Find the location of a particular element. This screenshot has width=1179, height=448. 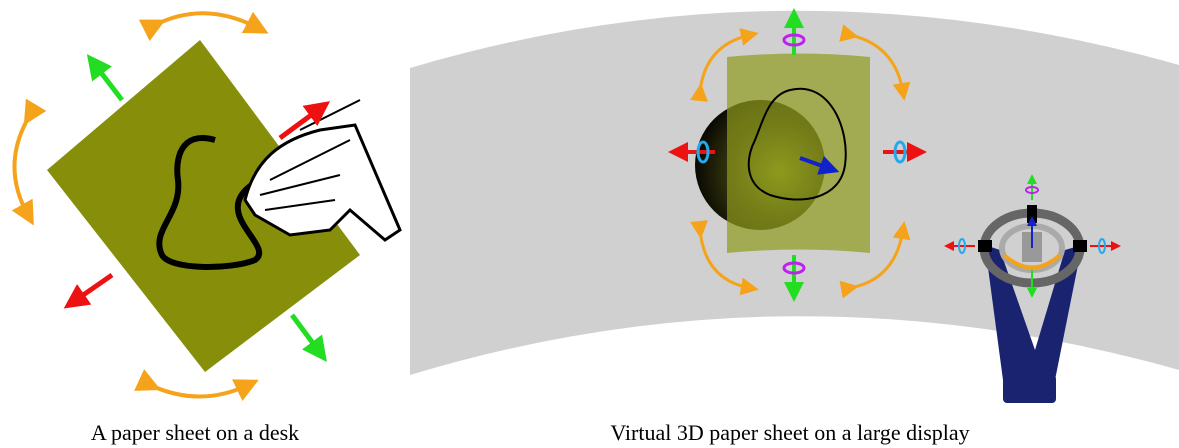

caption-left: A paper sheet on a desk is located at coordinates (195, 432).